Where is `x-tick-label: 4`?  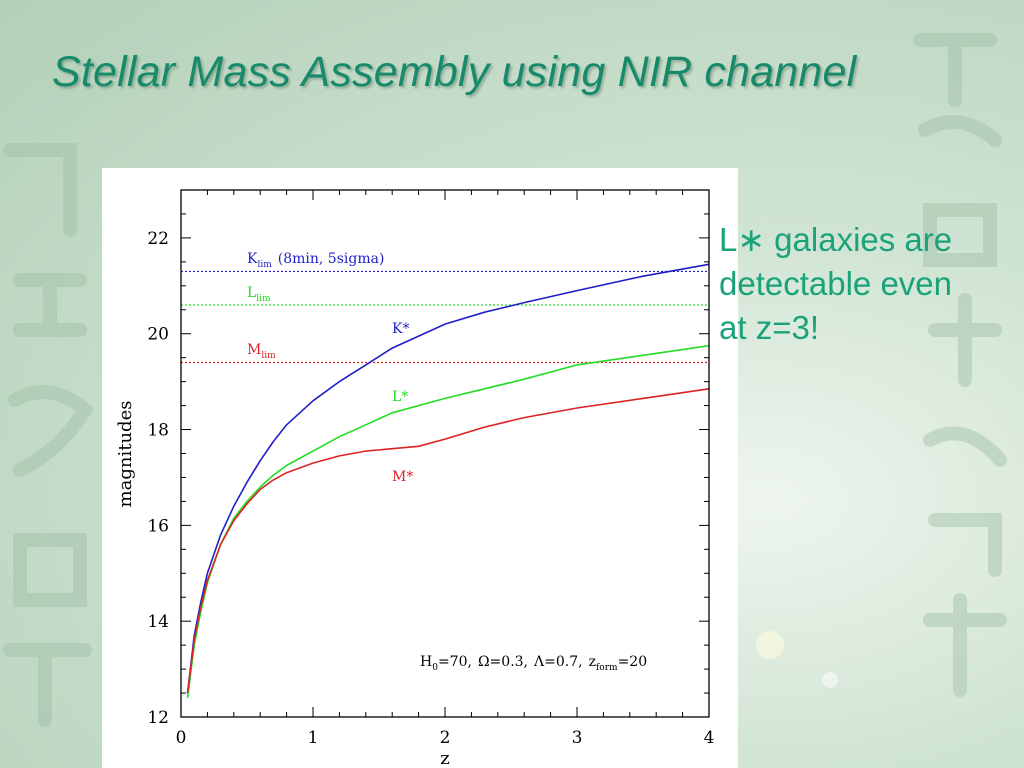 x-tick-label: 4 is located at coordinates (709, 738).